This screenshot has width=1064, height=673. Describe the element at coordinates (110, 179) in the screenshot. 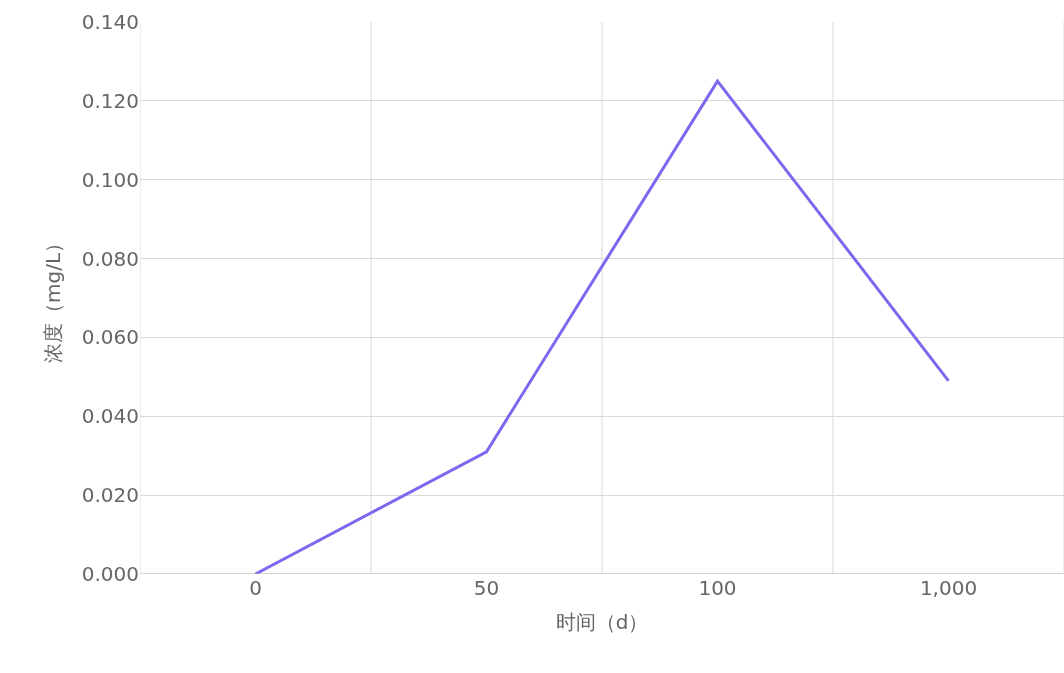

I see `y-tick-label: 0.100` at that location.